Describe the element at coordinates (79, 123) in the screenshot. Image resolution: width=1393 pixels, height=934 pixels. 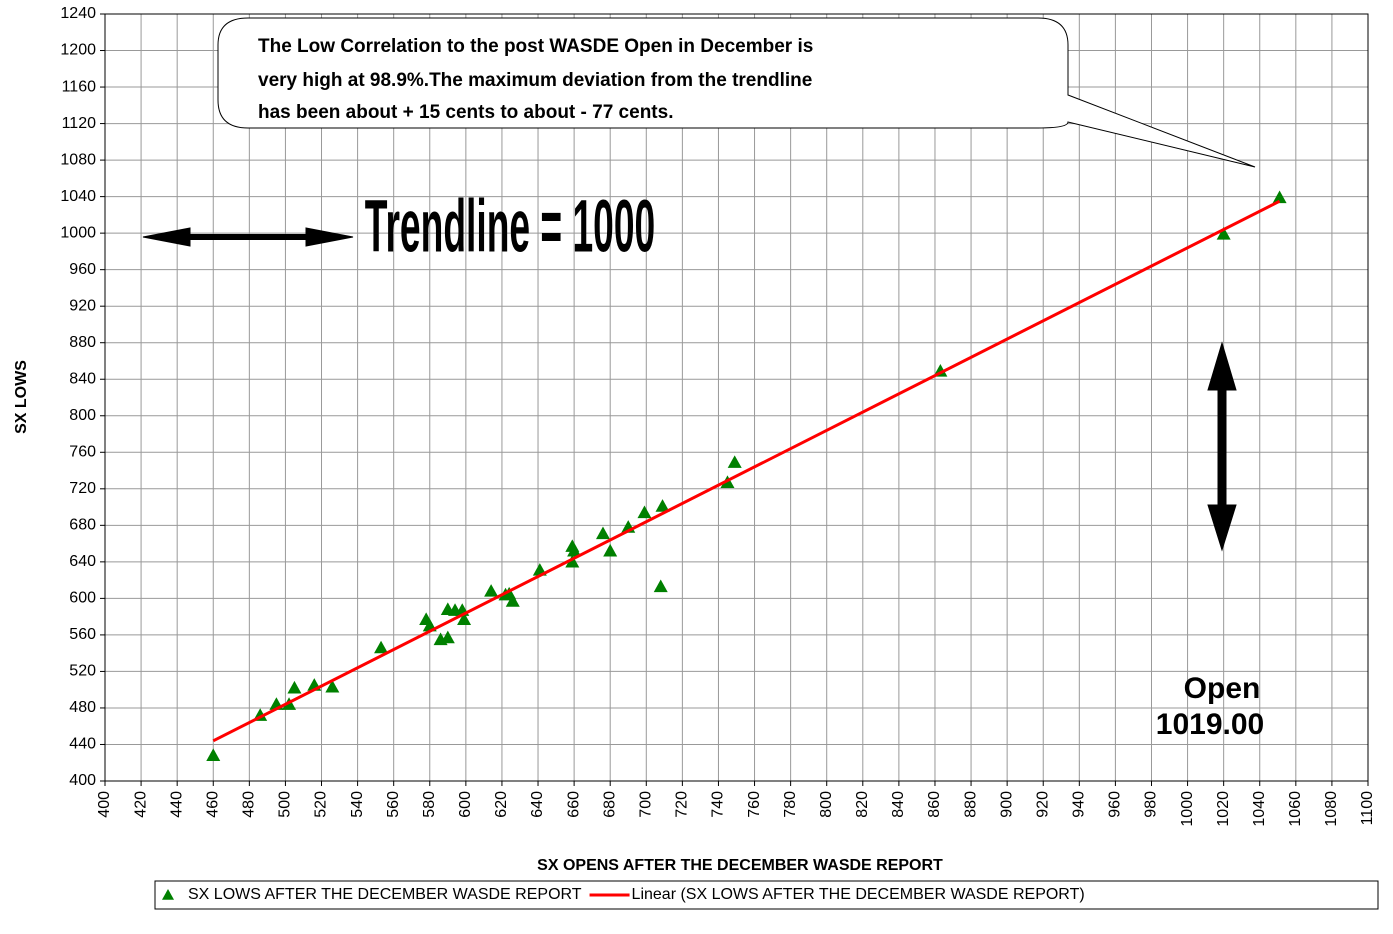
I see `y-tick-label: 1120` at that location.